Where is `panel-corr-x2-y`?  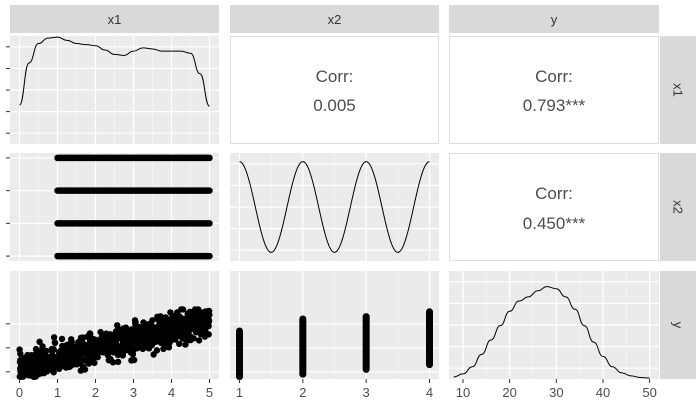
panel-corr-x2-y is located at coordinates (554, 207).